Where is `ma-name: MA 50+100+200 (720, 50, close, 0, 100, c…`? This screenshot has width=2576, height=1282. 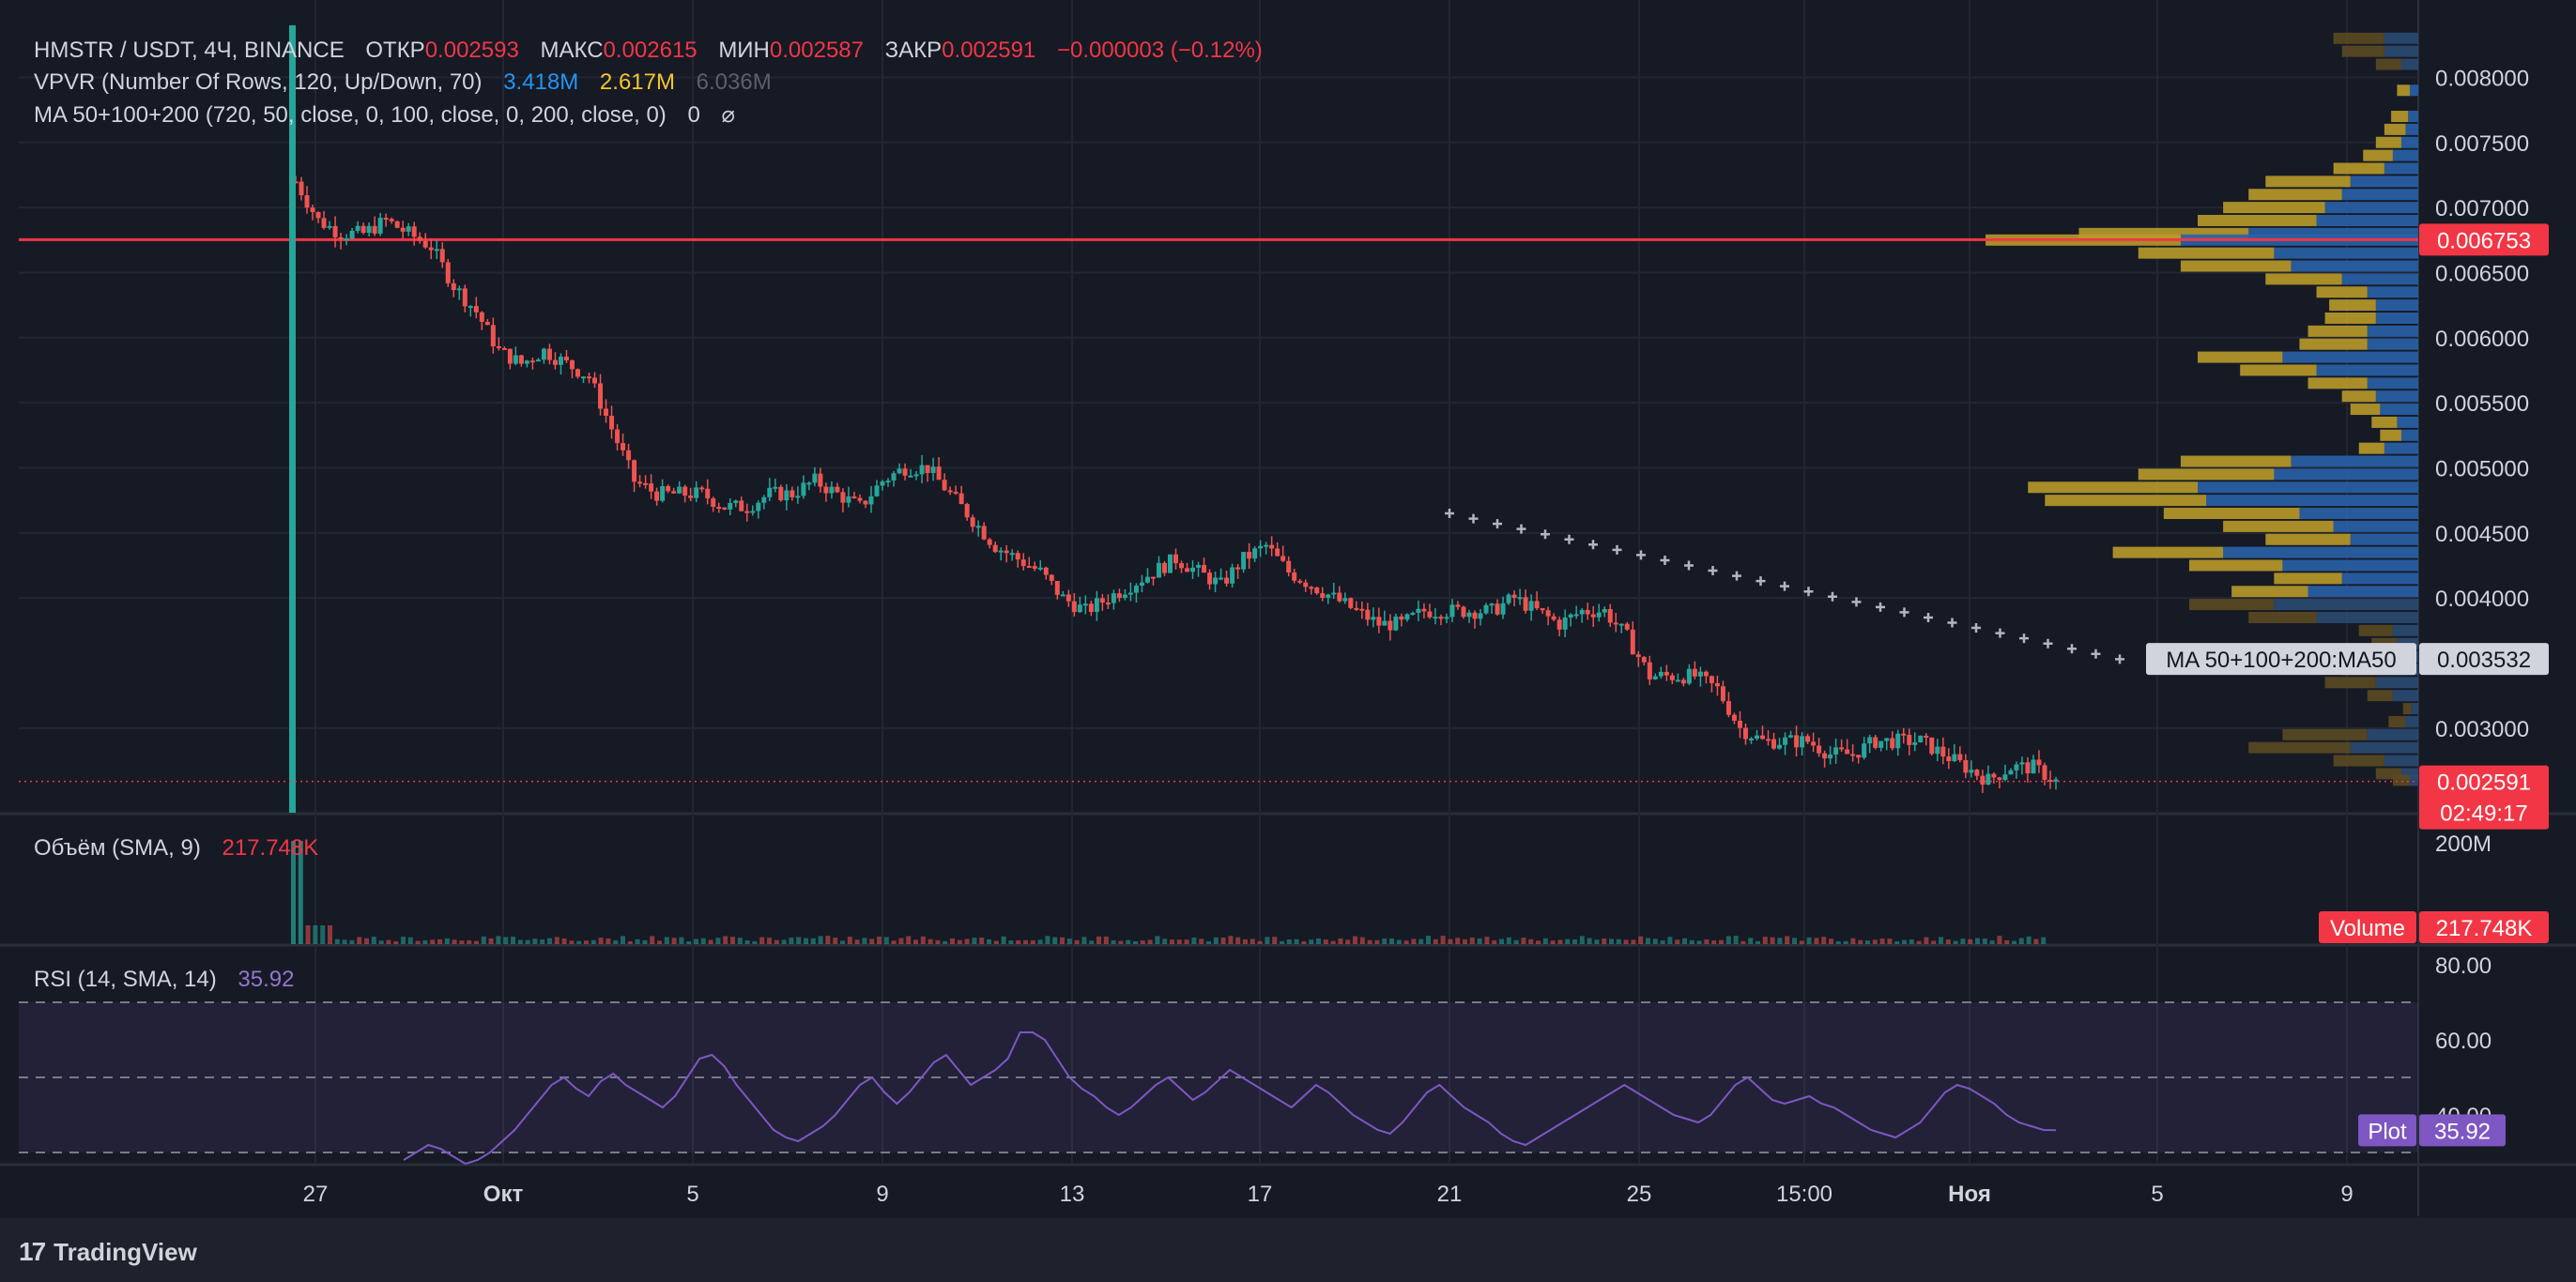
ma-name: MA 50+100+200 (720, 50, close, 0, 100, c… is located at coordinates (351, 115).